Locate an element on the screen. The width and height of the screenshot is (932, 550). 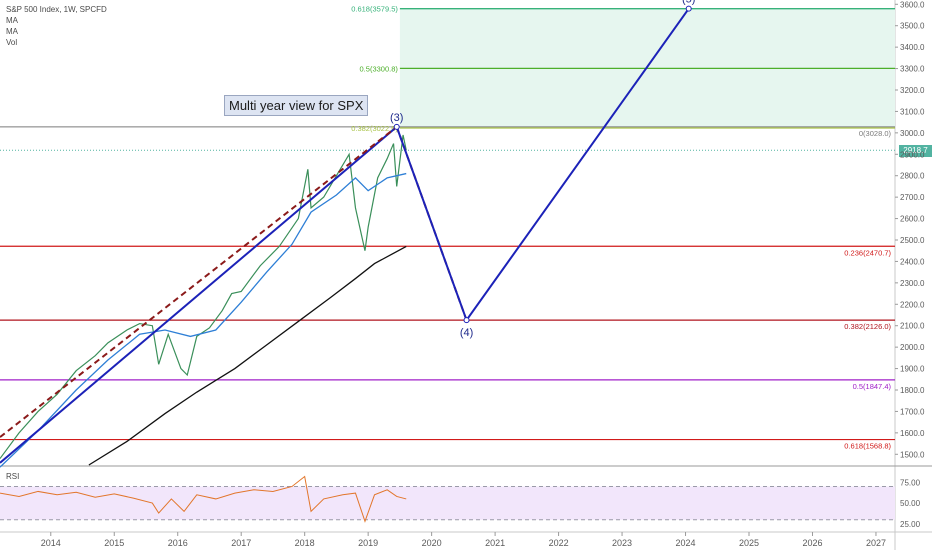
y-tick-label: 3200.0 is located at coordinates (912, 90).